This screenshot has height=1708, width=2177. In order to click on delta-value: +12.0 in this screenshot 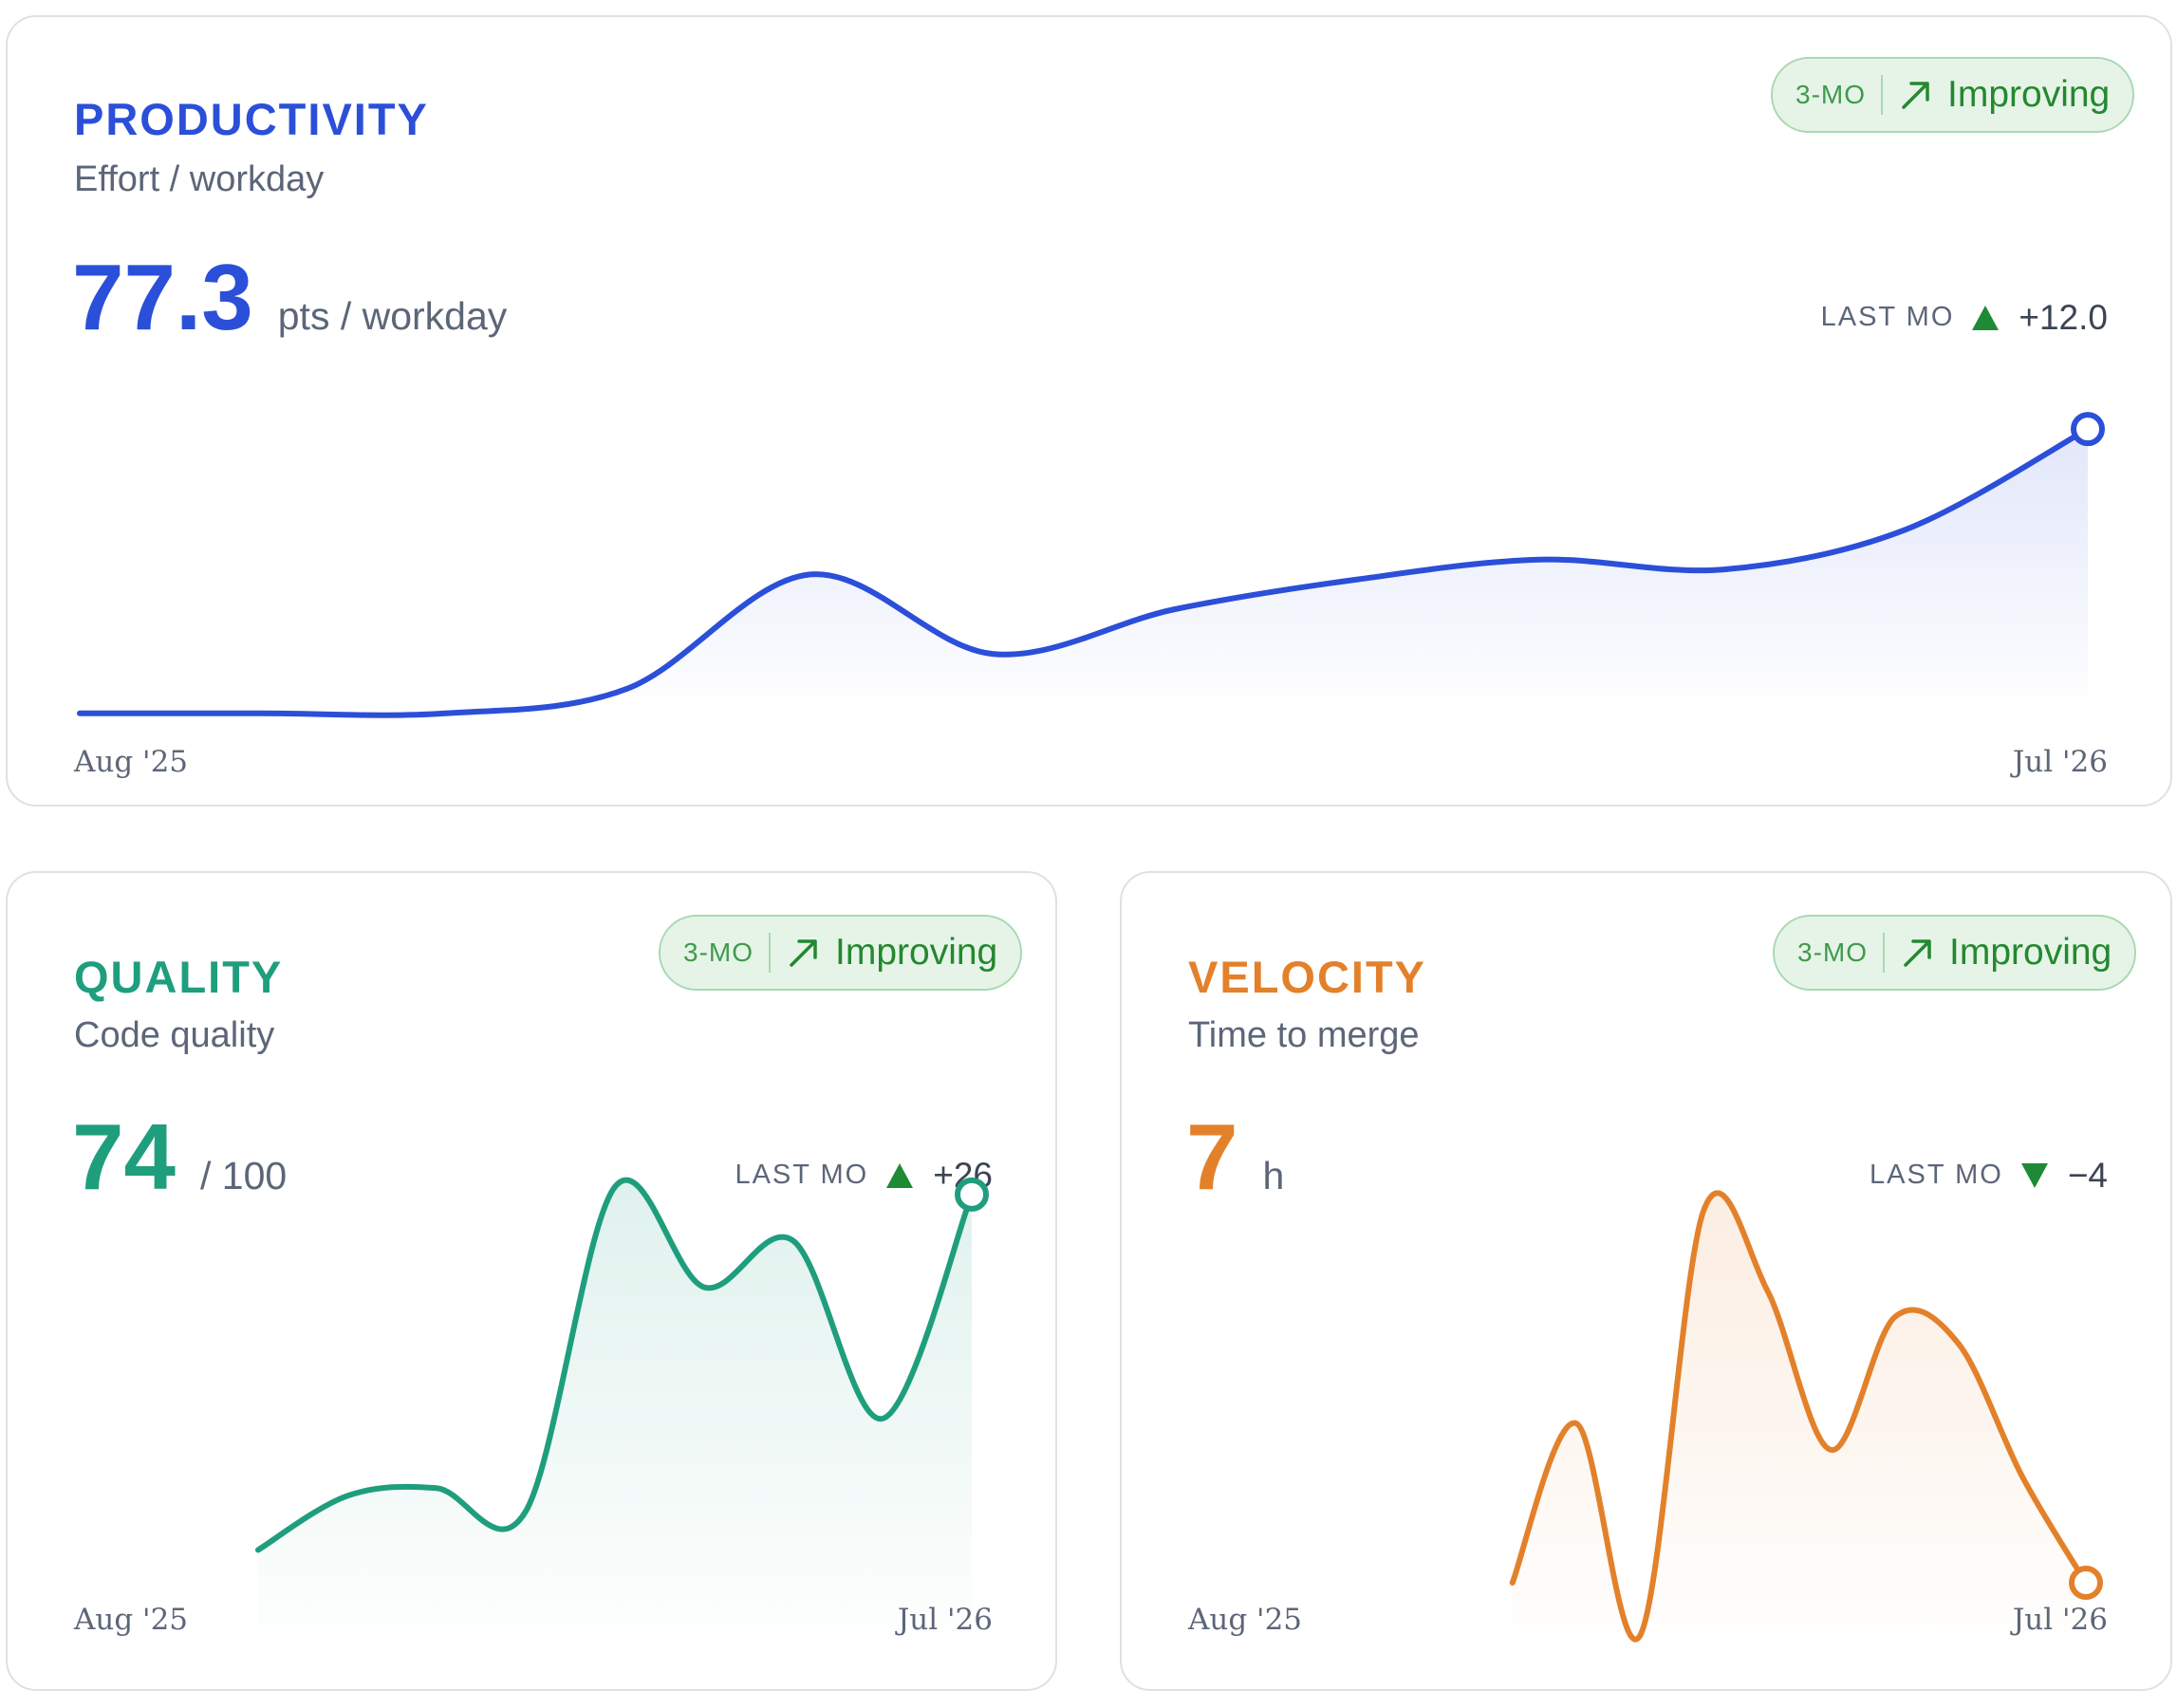, I will do `click(2063, 317)`.